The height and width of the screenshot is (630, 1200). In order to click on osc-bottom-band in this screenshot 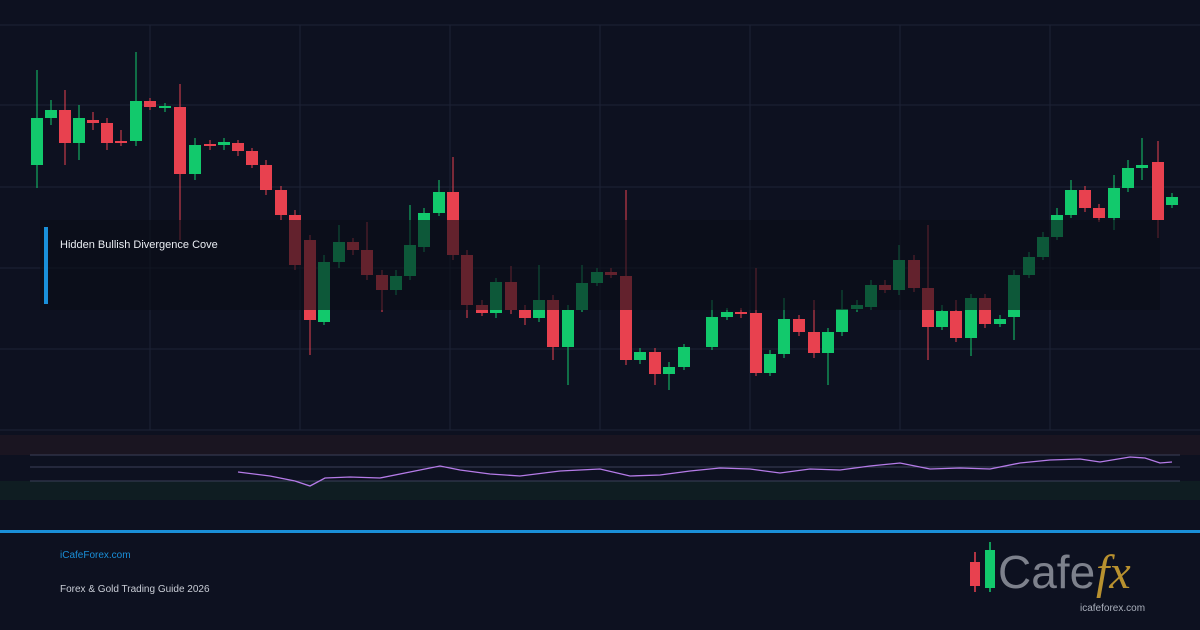, I will do `click(600, 490)`.